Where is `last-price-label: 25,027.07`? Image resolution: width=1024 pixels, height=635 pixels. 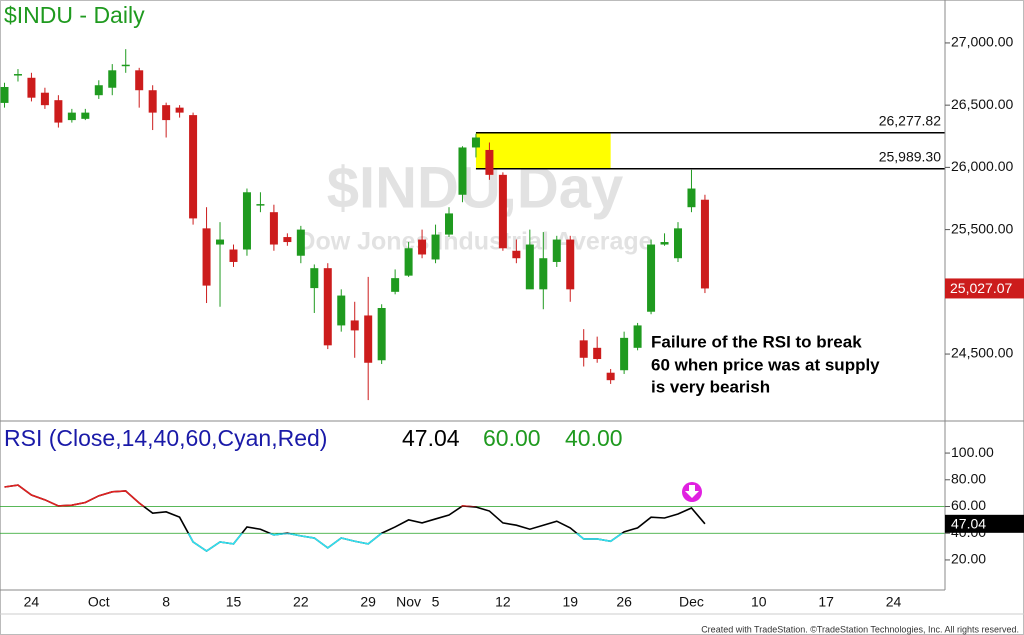
last-price-label: 25,027.07 is located at coordinates (981, 288).